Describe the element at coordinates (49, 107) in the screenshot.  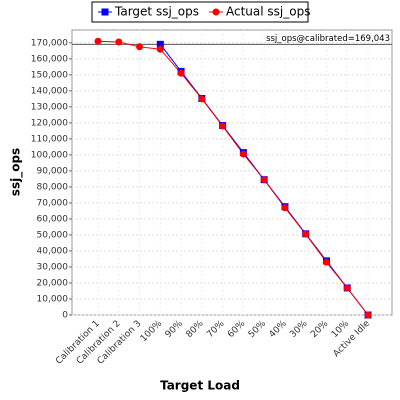
I see `y-tick-label: 130,000` at that location.